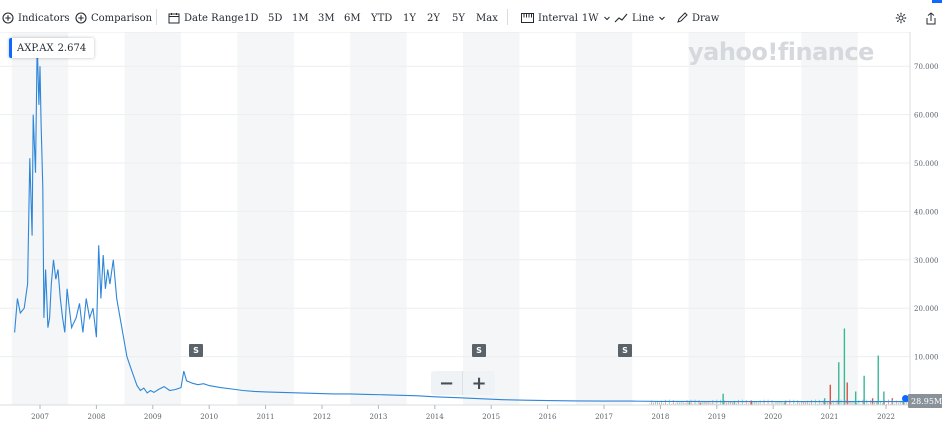 This screenshot has width=942, height=432. What do you see at coordinates (458, 18) in the screenshot?
I see `range-5y: 5Y` at bounding box center [458, 18].